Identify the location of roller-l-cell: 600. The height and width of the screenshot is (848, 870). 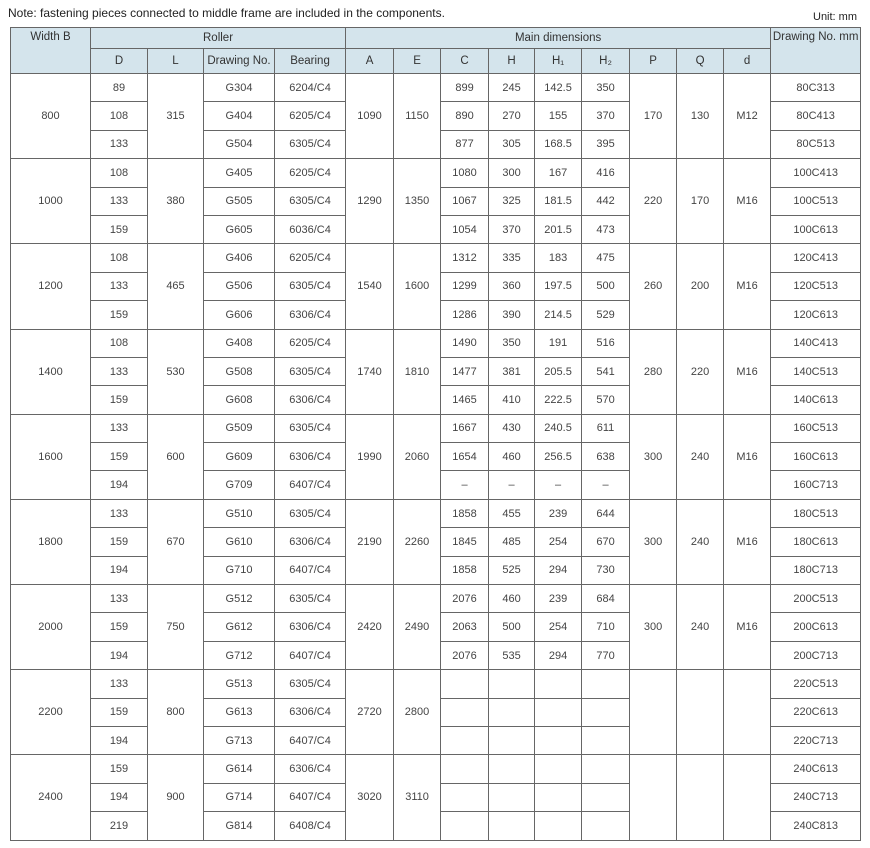
(175, 456).